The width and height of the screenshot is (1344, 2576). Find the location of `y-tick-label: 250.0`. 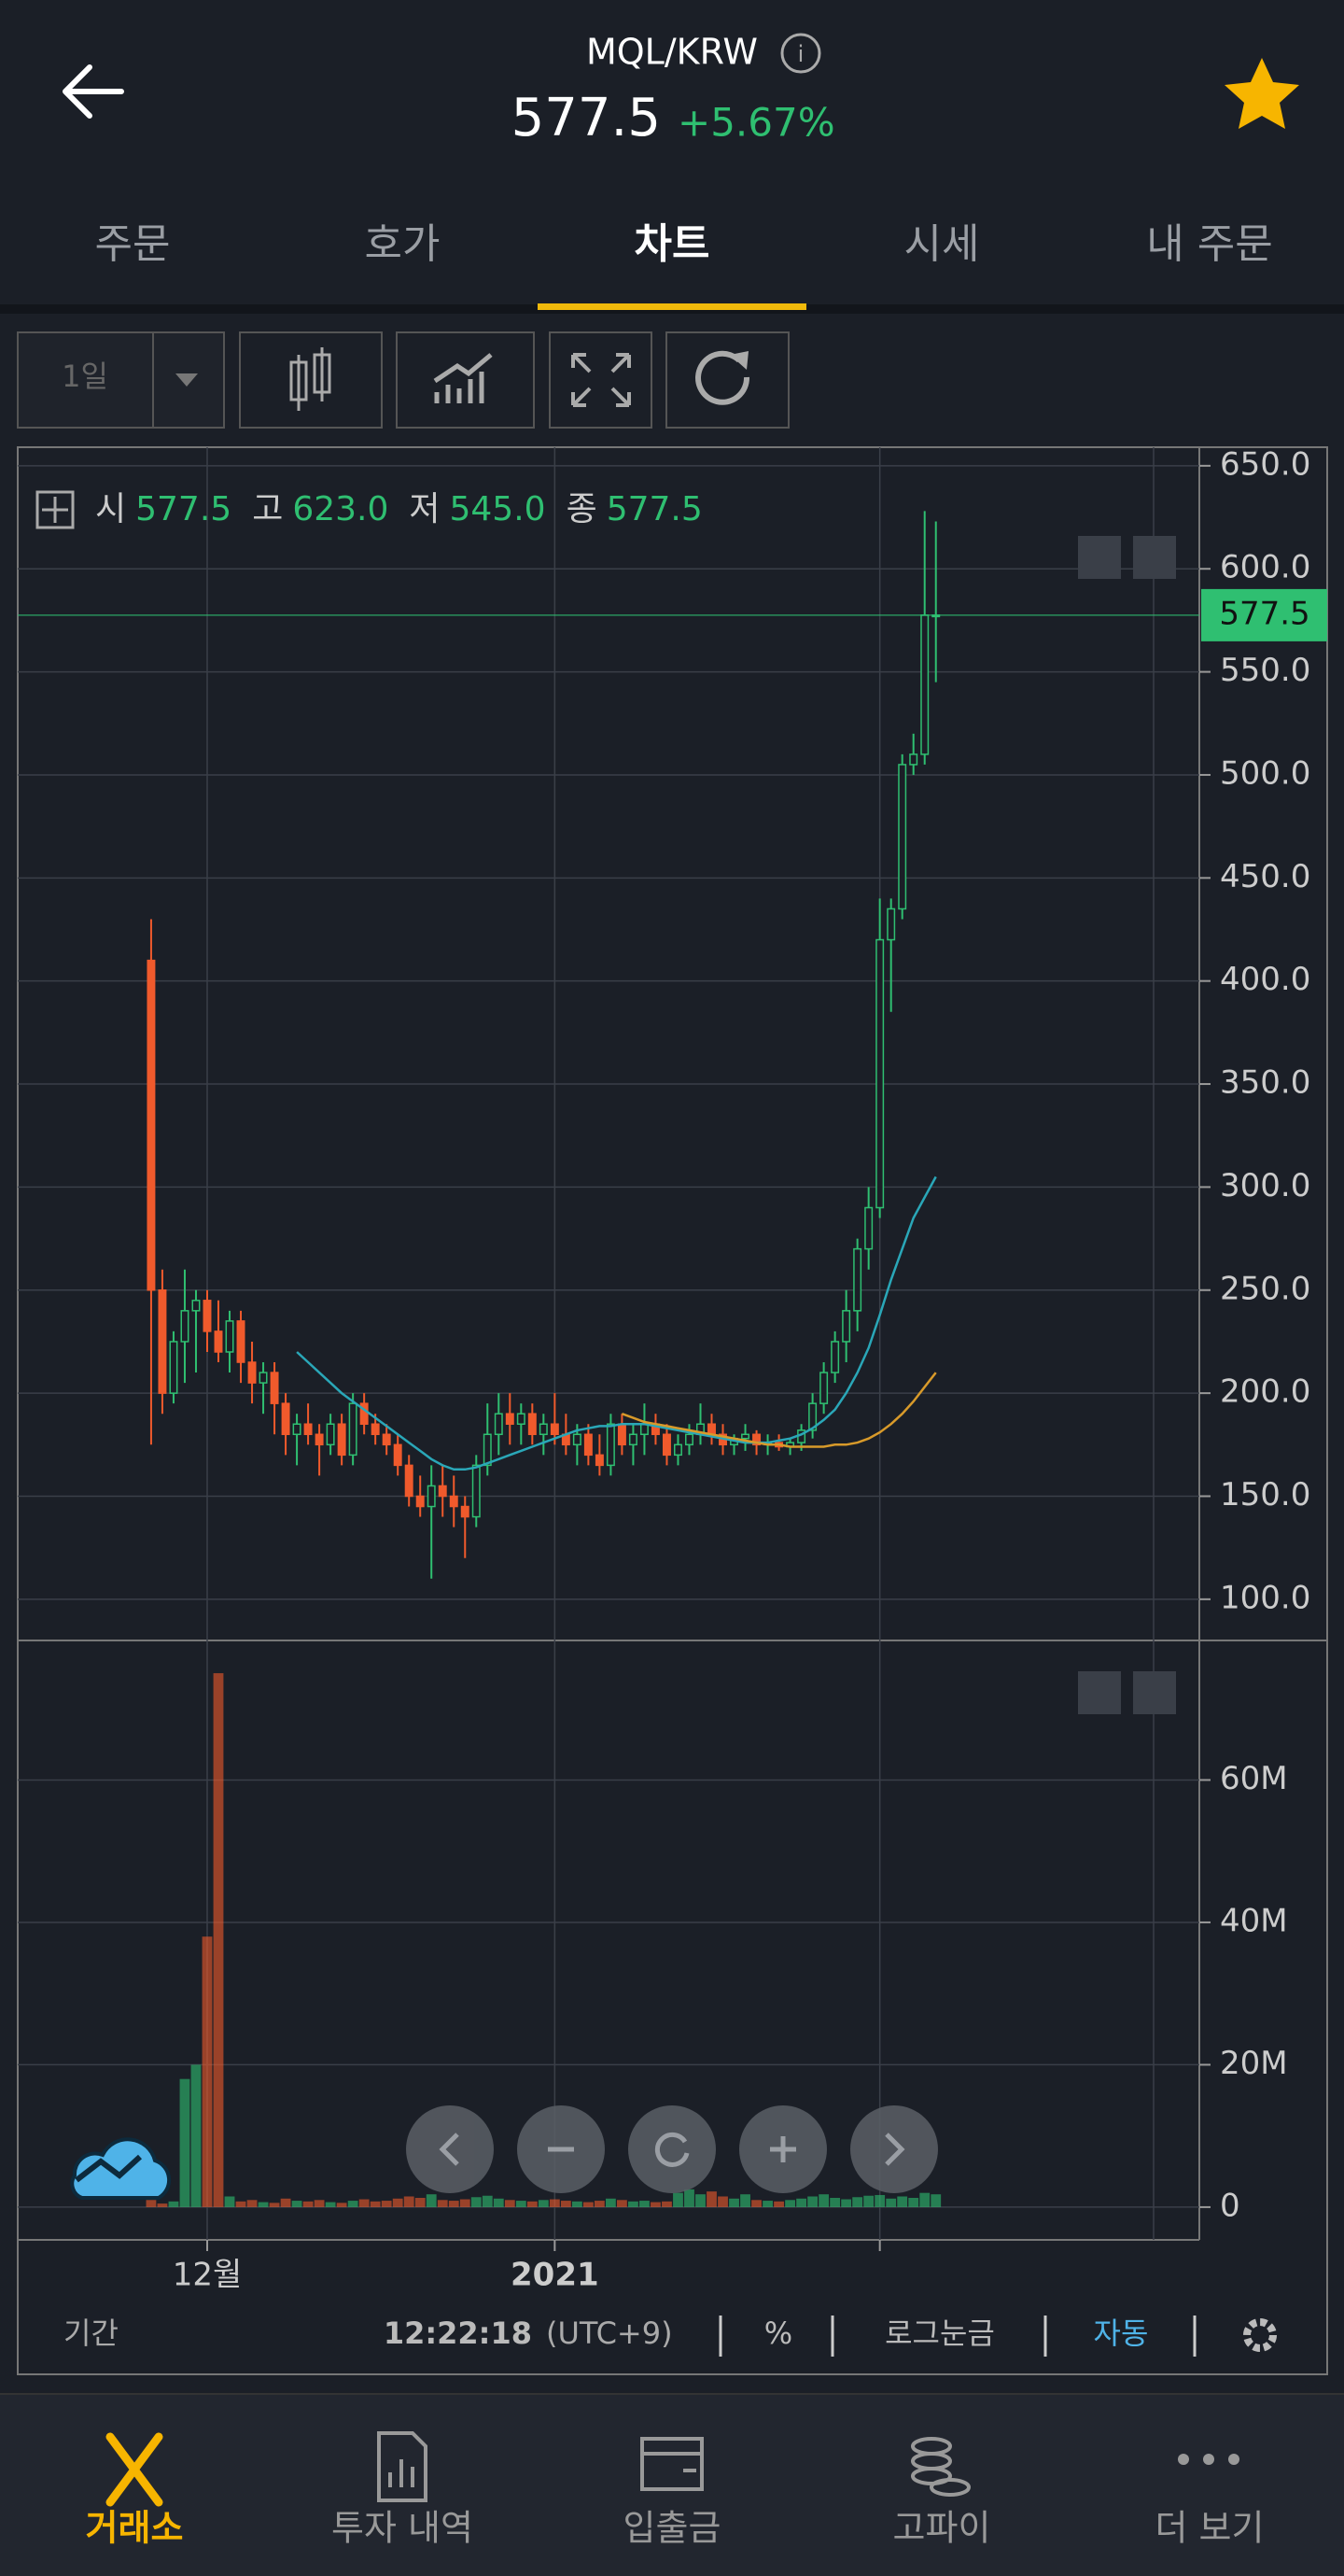

y-tick-label: 250.0 is located at coordinates (1265, 1289).